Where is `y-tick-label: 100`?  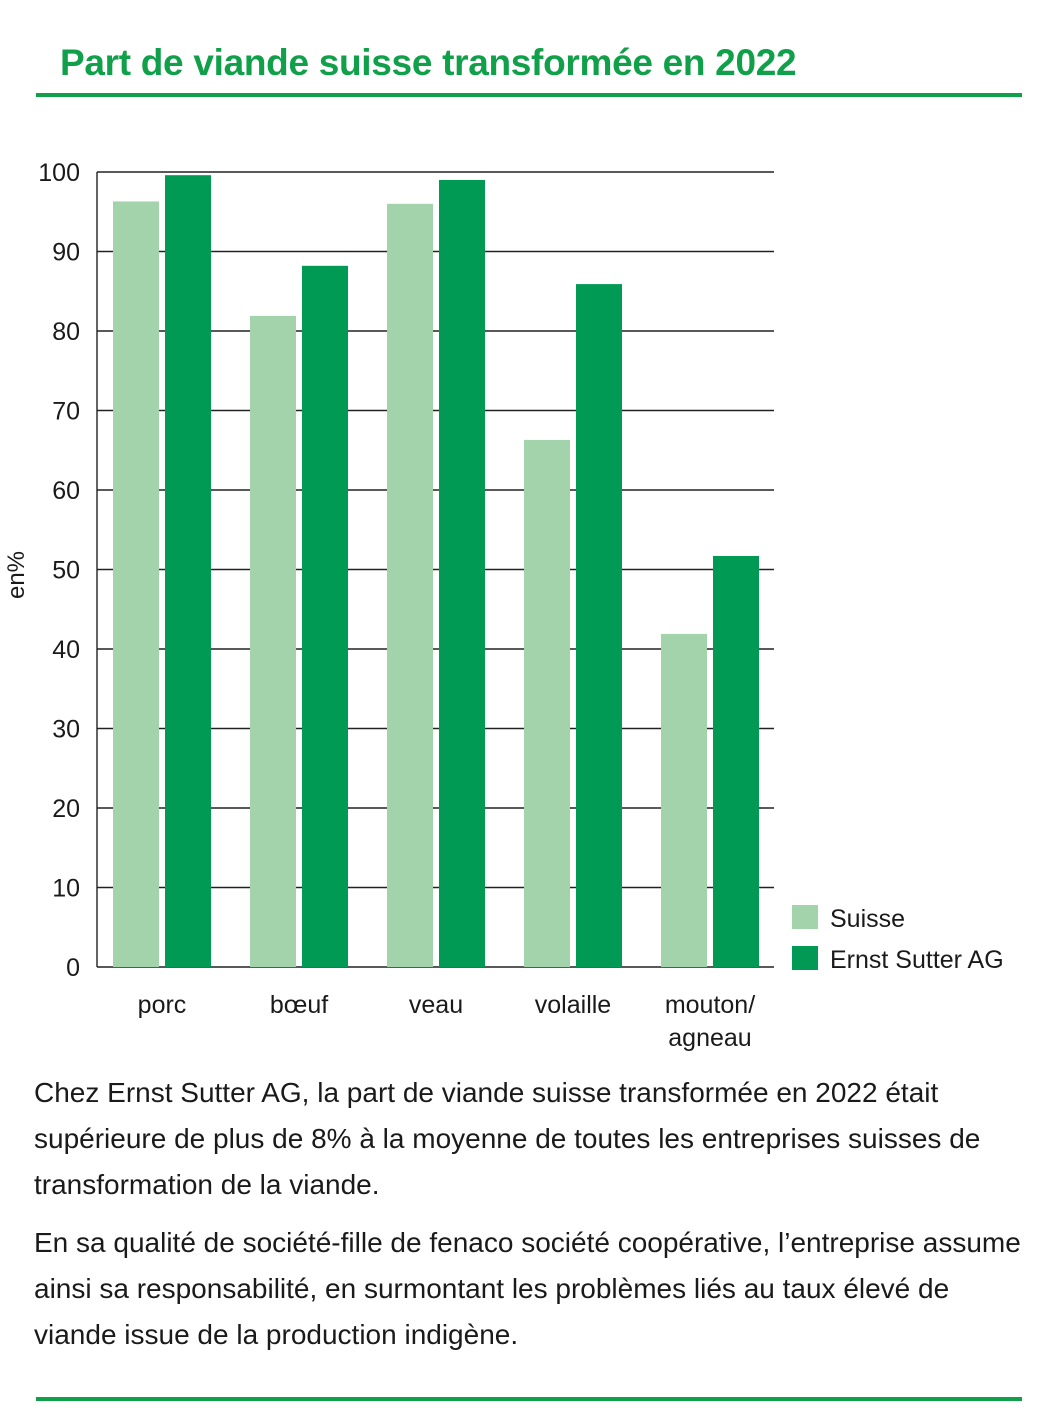
y-tick-label: 100 is located at coordinates (59, 173).